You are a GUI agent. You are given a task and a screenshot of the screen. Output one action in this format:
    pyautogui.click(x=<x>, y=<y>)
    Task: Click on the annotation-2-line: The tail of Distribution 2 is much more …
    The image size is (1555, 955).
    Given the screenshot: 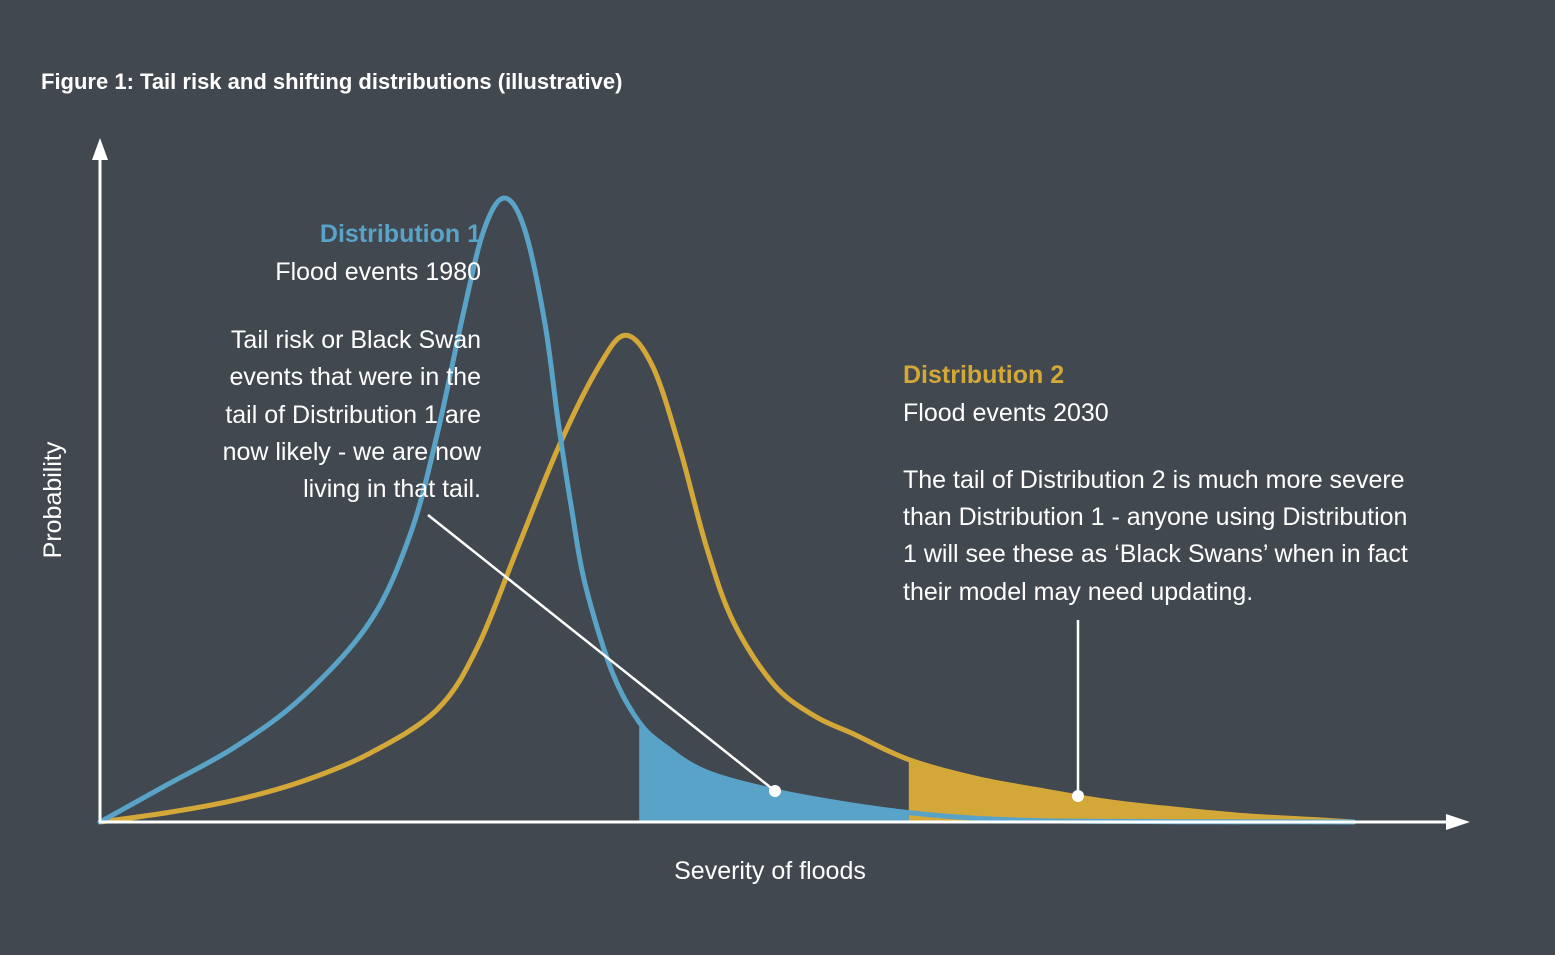 What is the action you would take?
    pyautogui.click(x=1154, y=480)
    